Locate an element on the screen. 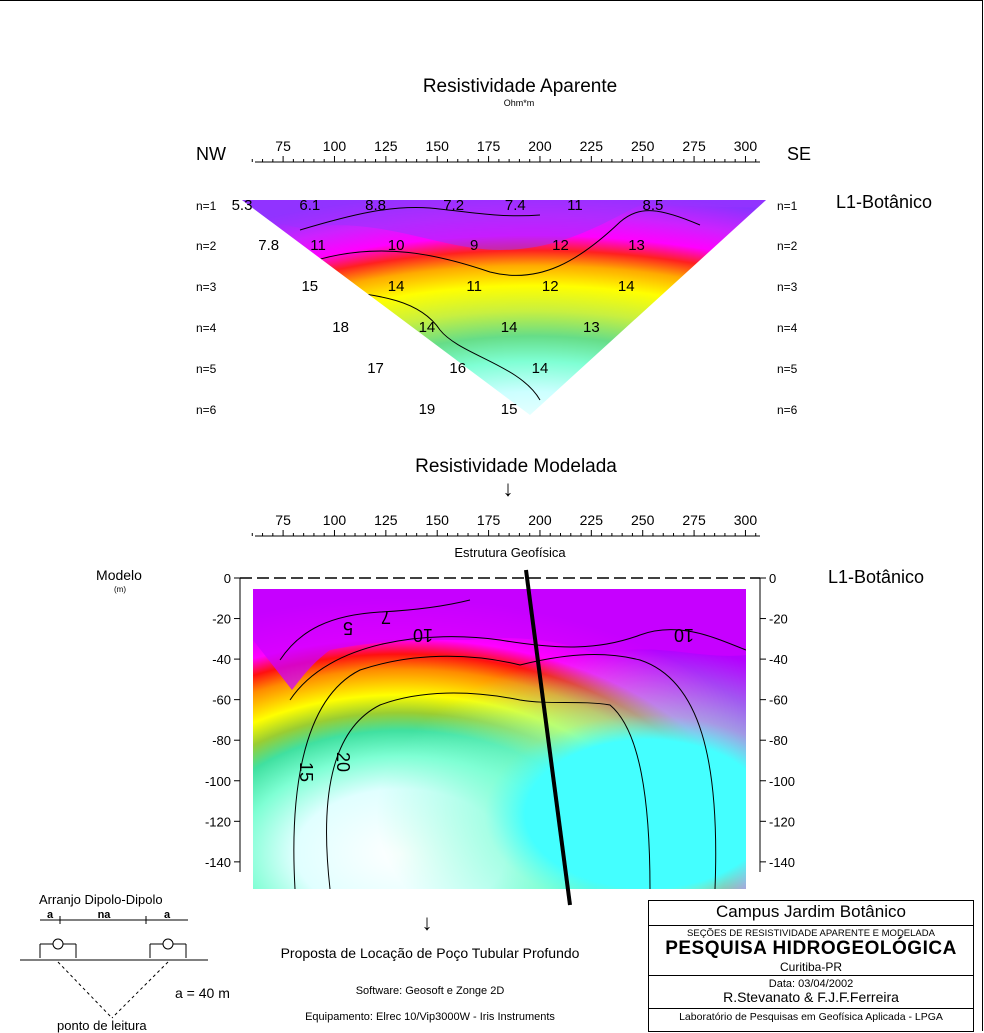 This screenshot has height=1033, width=984. info-authors: R.Stevanato & F.J.F.Ferreira is located at coordinates (811, 997).